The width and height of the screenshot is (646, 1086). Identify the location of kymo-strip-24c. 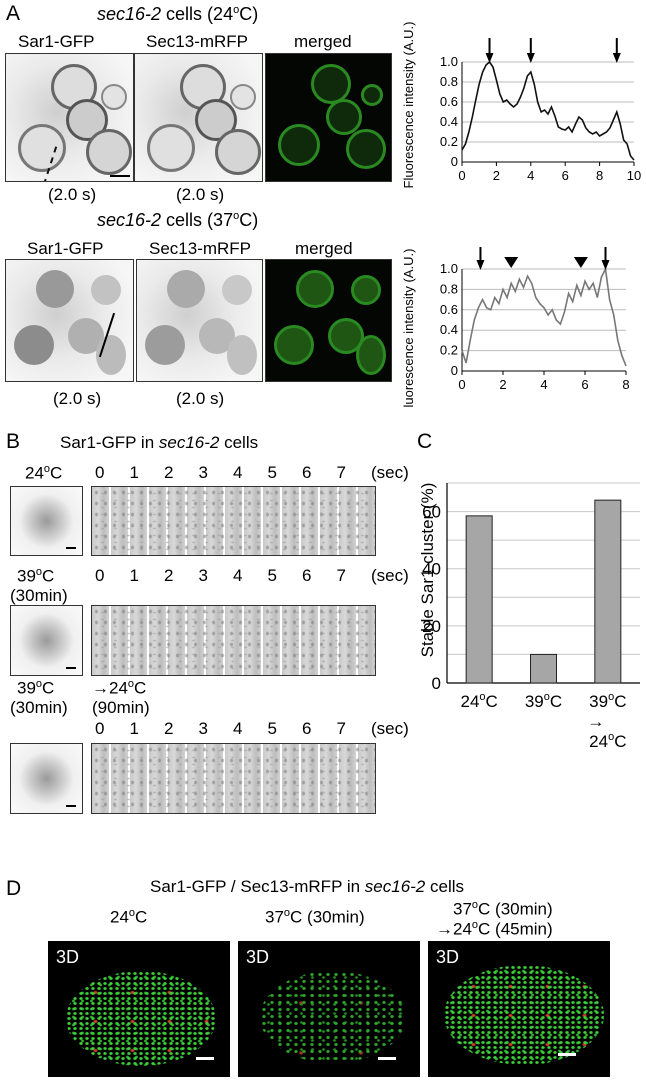
(233, 521).